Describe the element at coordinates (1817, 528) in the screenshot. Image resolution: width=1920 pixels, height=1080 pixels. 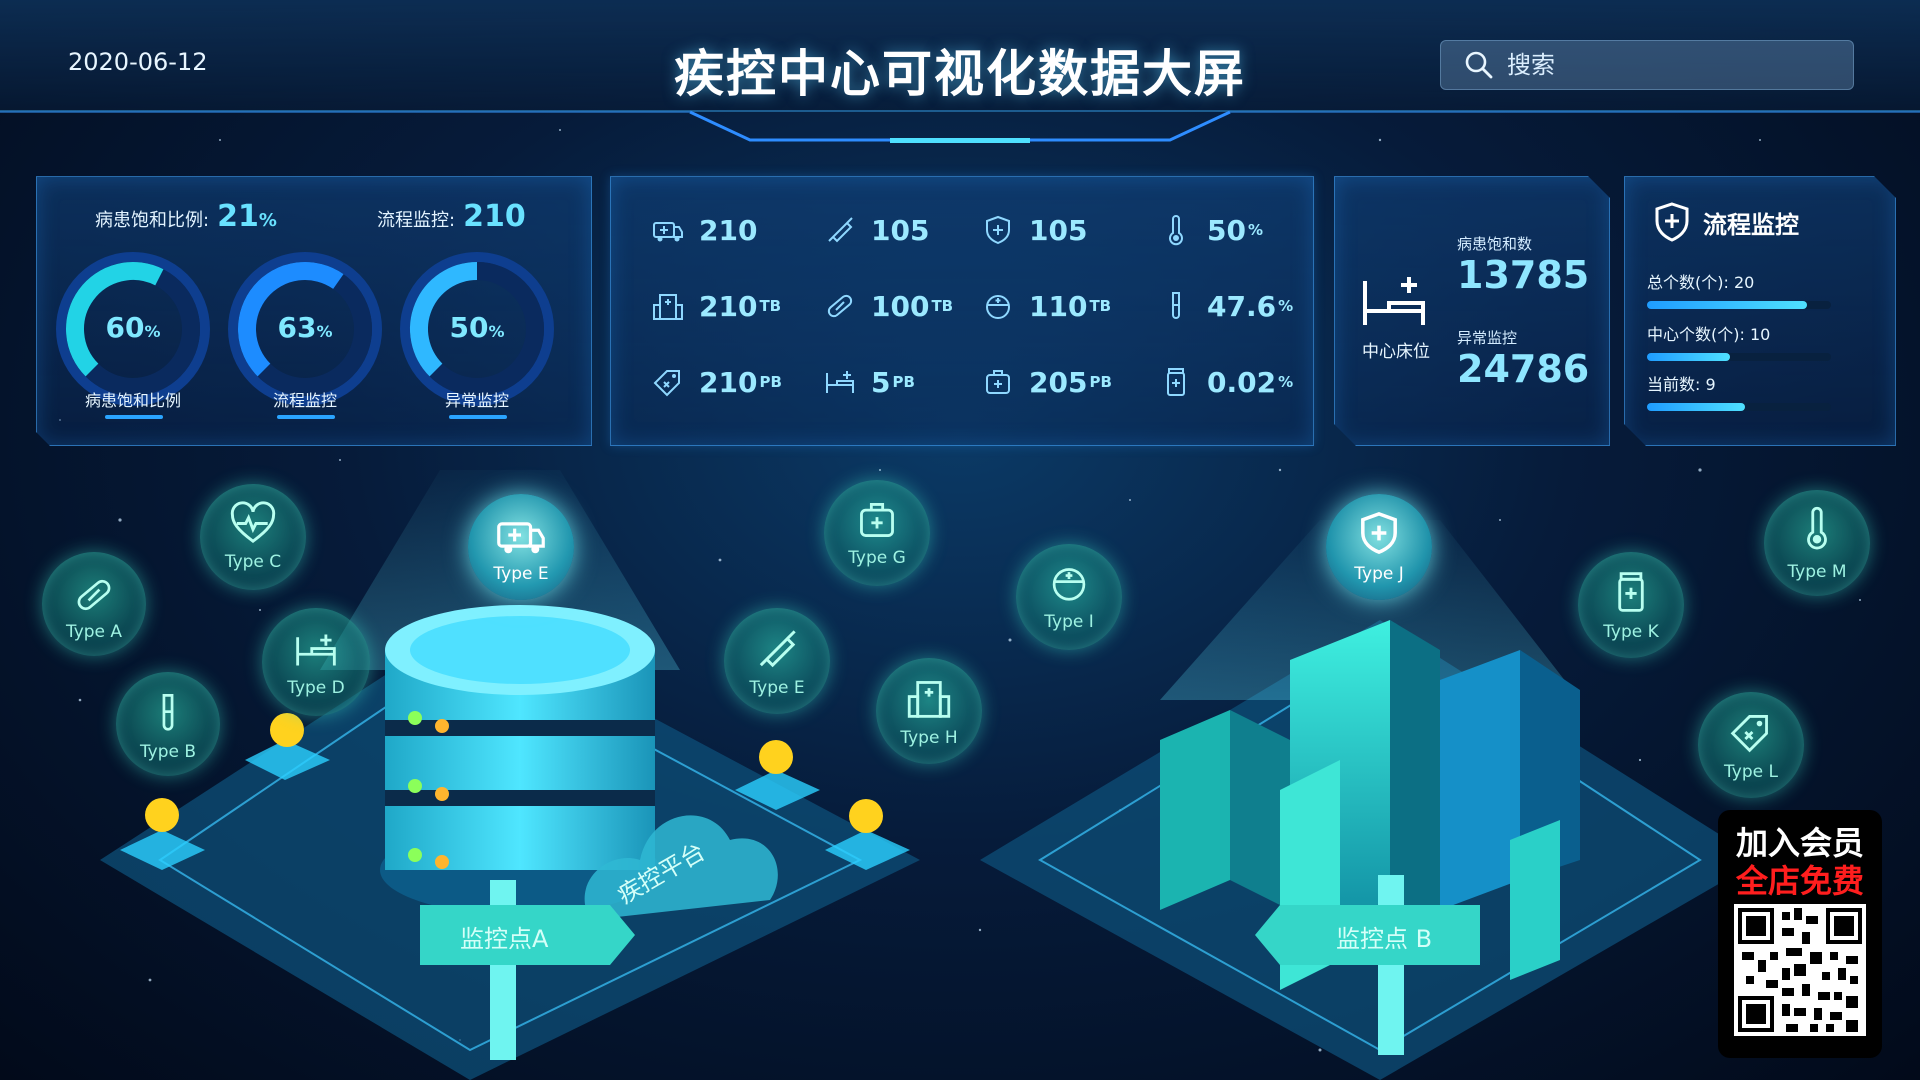
I see `thermometer-icon` at that location.